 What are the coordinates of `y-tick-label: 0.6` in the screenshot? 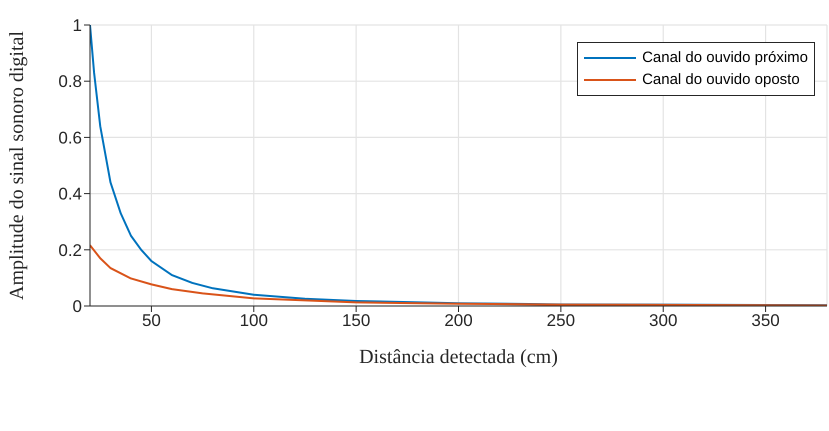 It's located at (70, 138).